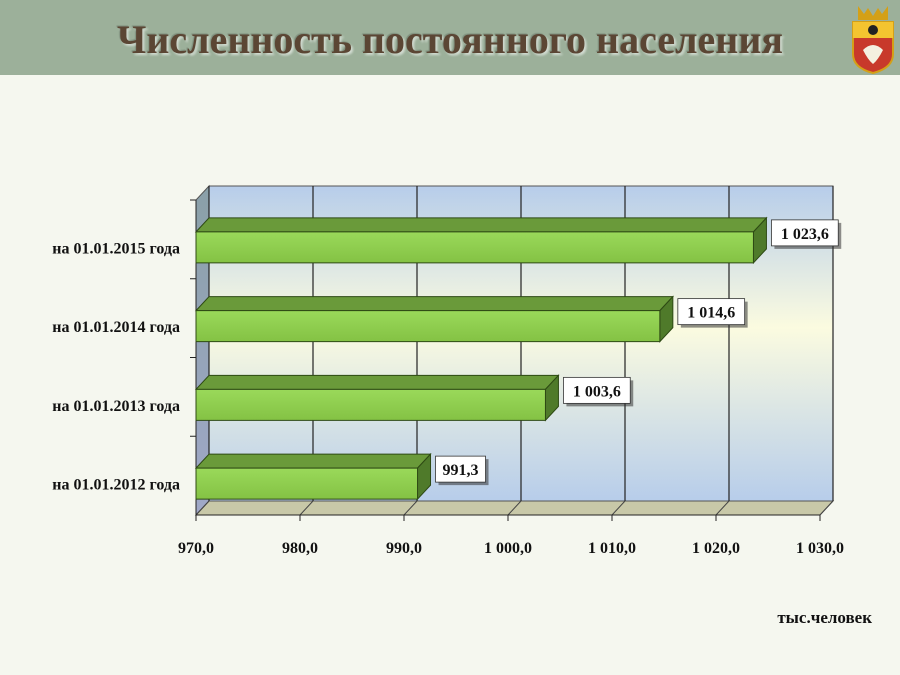  I want to click on data-label: 1 003,6, so click(597, 391).